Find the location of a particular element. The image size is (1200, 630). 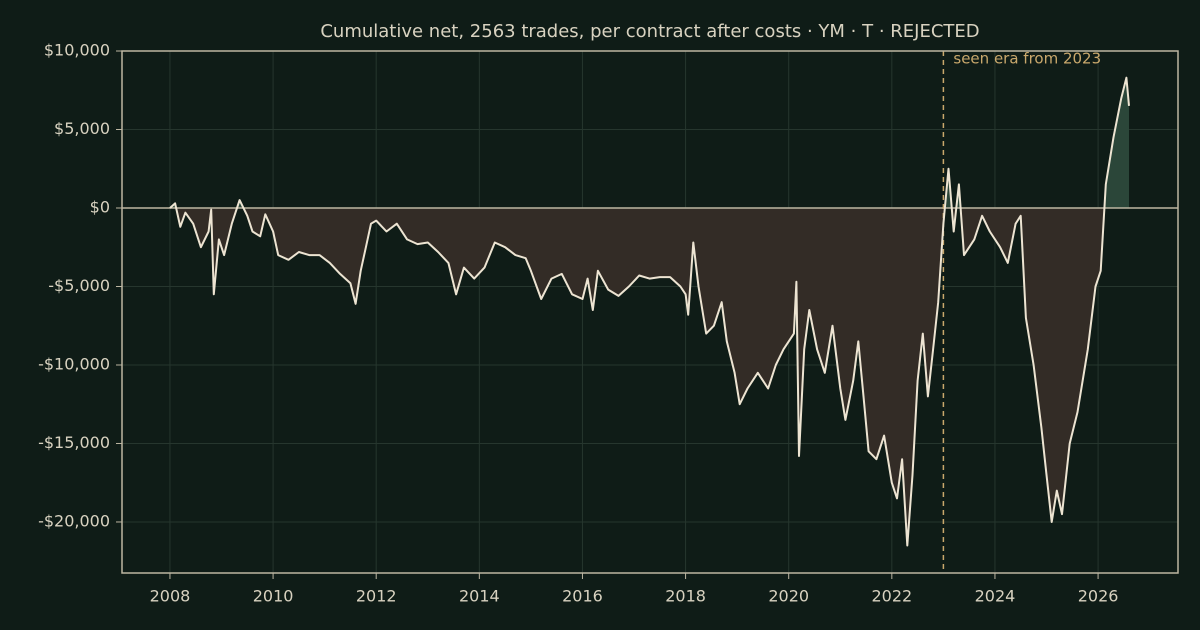

x-tick-label: 2014 is located at coordinates (479, 596).